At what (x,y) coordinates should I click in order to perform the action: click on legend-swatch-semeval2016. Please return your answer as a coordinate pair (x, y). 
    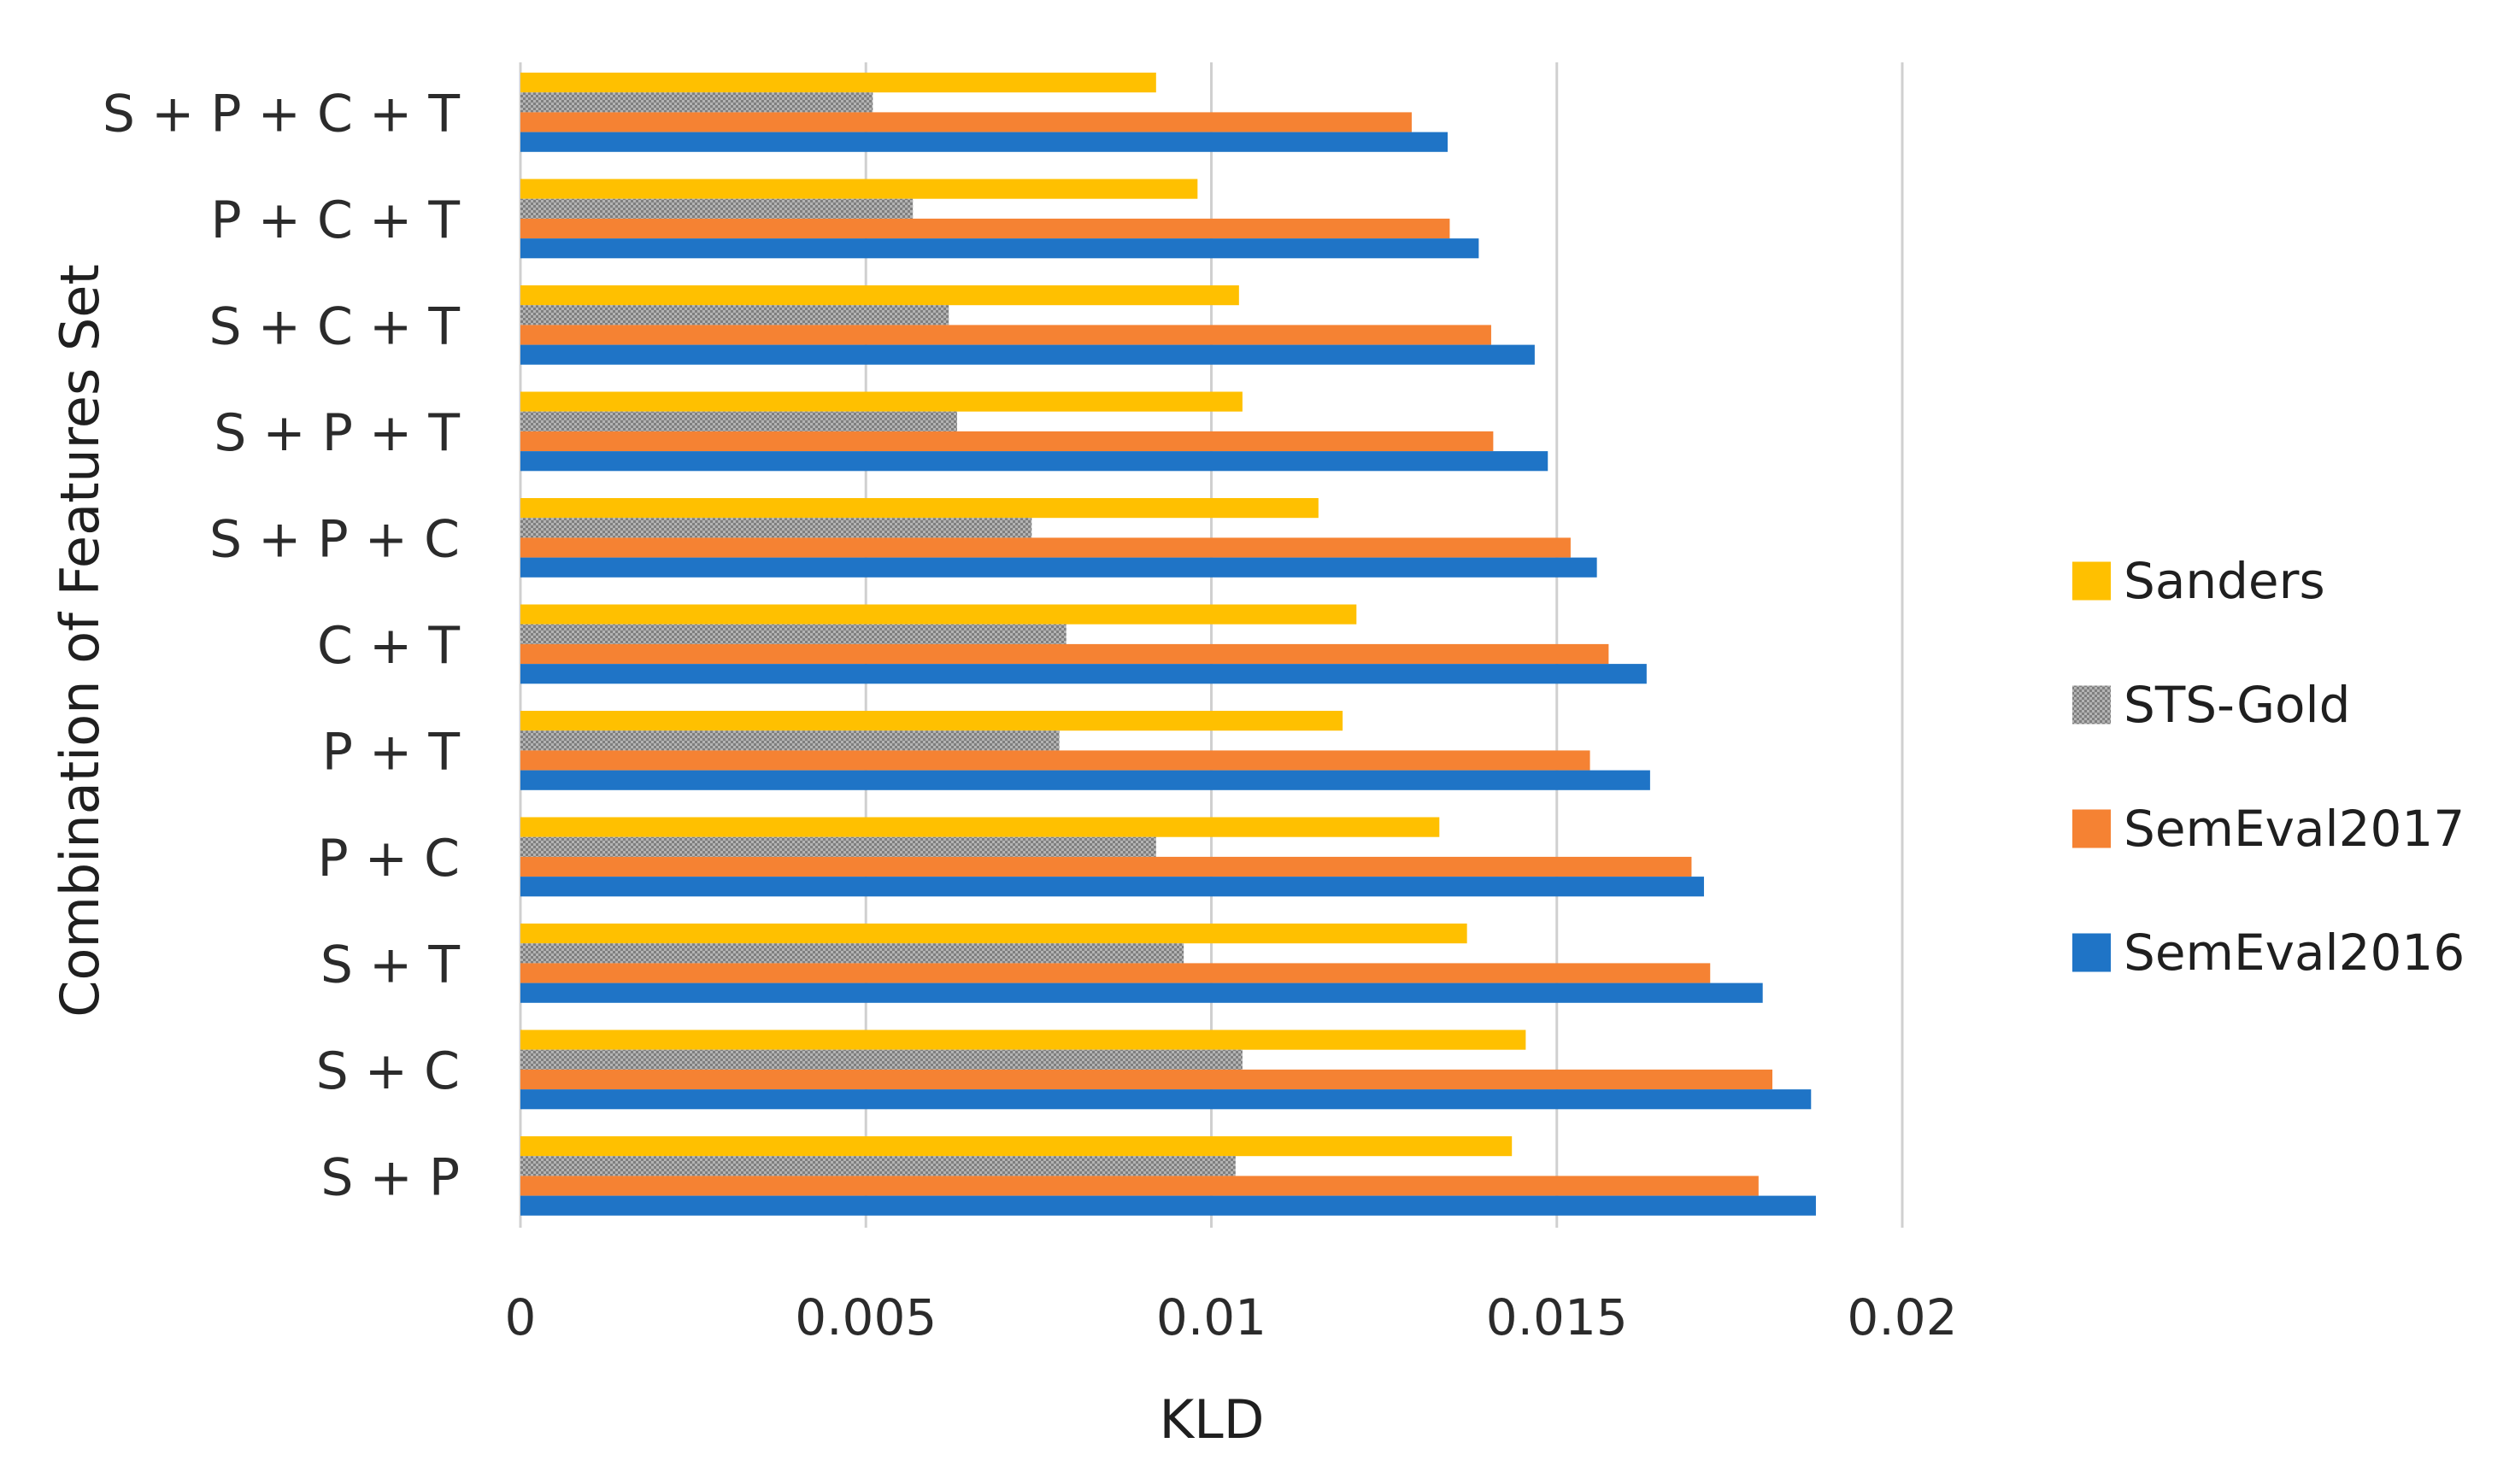
    Looking at the image, I should click on (2091, 952).